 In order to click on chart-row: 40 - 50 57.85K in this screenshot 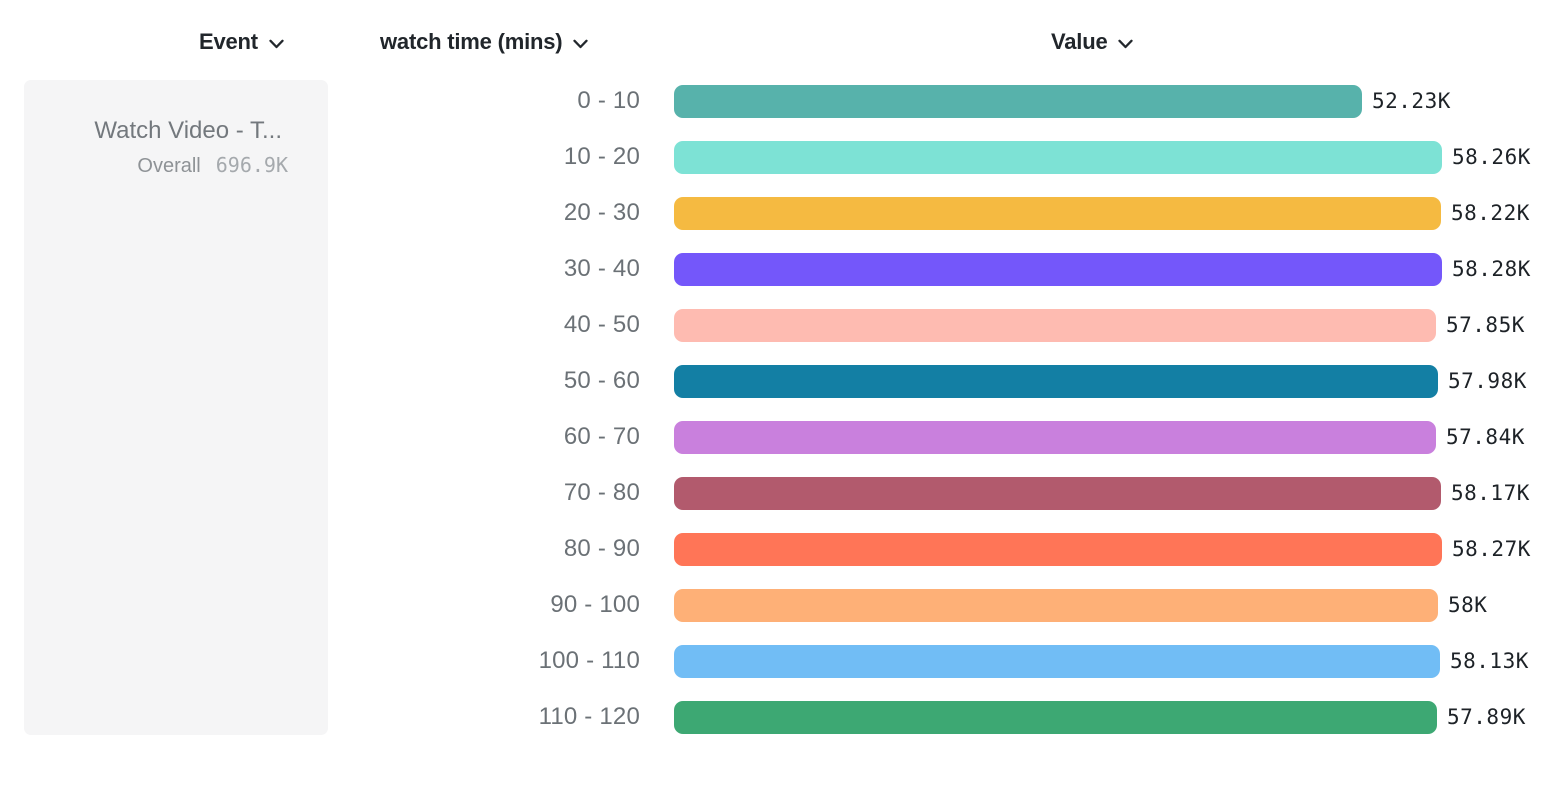, I will do `click(784, 325)`.